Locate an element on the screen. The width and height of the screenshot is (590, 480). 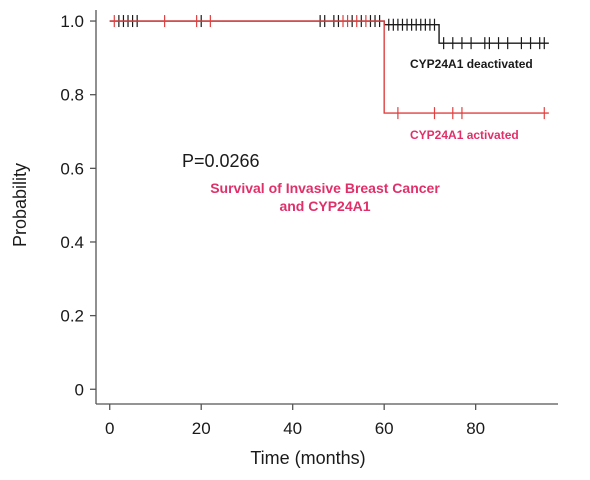
survival-curve-activated is located at coordinates (329, 67).